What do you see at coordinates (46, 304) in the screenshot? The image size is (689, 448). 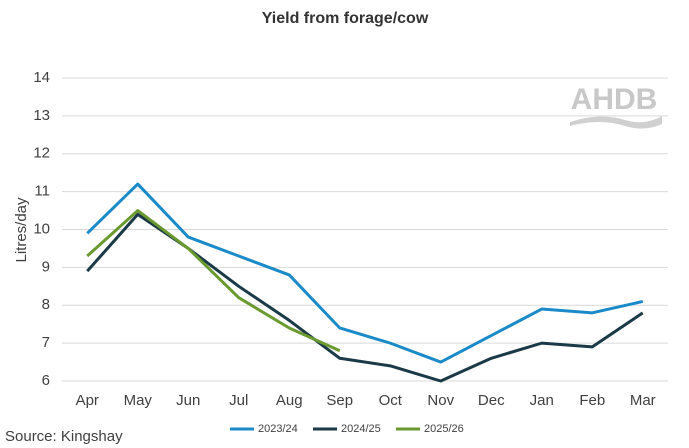 I see `y-tick-label: 8` at bounding box center [46, 304].